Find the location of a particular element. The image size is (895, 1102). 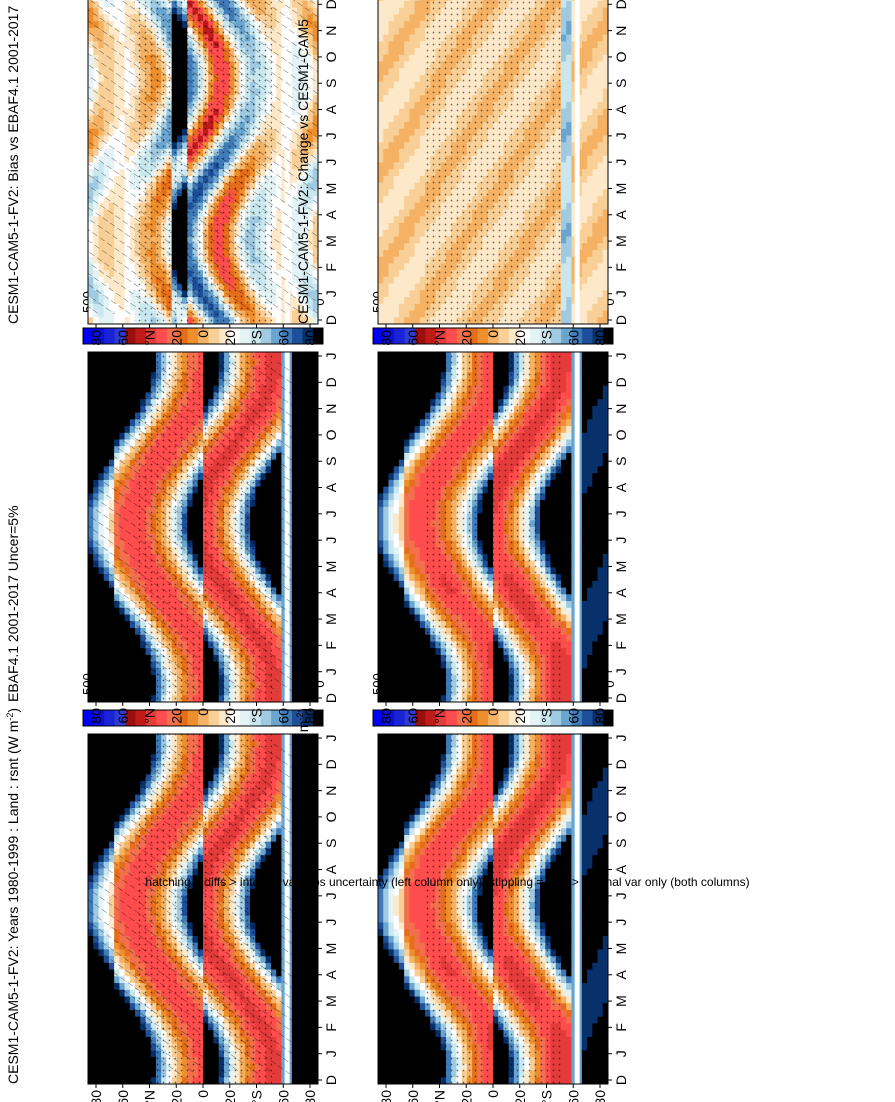

x-tick-label: M is located at coordinates (621, 949).